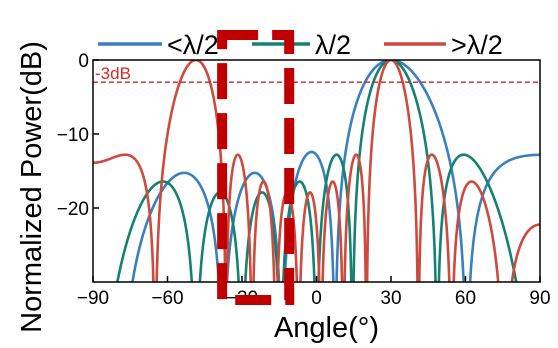 Image resolution: width=558 pixels, height=348 pixels. I want to click on x-tick-label: −90, so click(93, 298).